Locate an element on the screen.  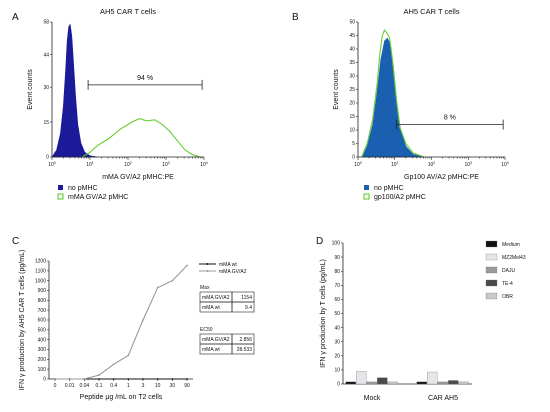
y-tick-label: 35 is located at coordinates (352, 63).